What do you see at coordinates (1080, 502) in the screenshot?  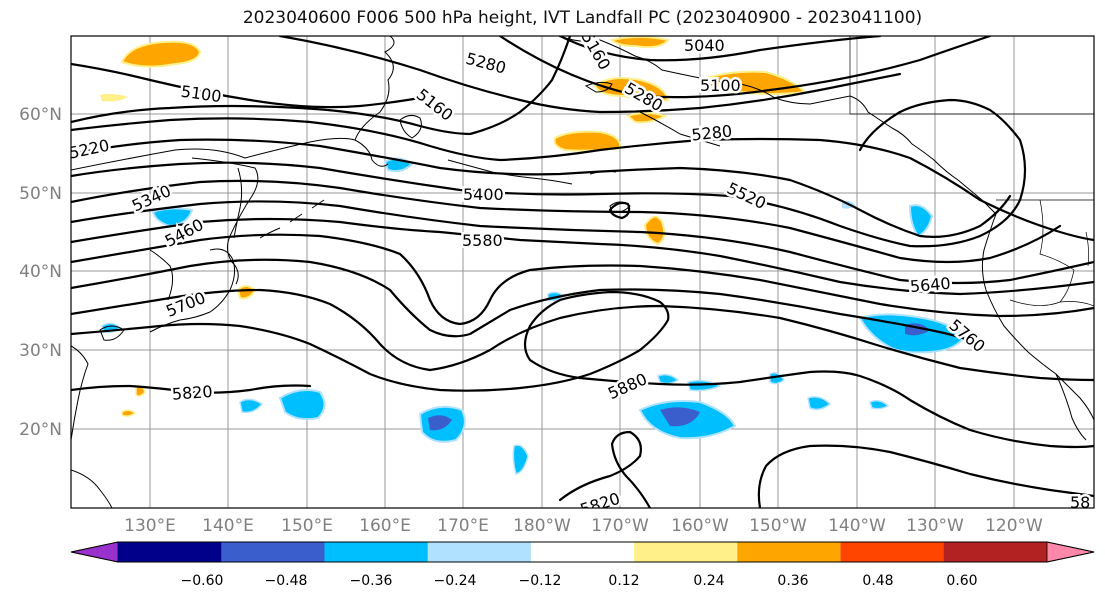 I see `contour-label: 58` at bounding box center [1080, 502].